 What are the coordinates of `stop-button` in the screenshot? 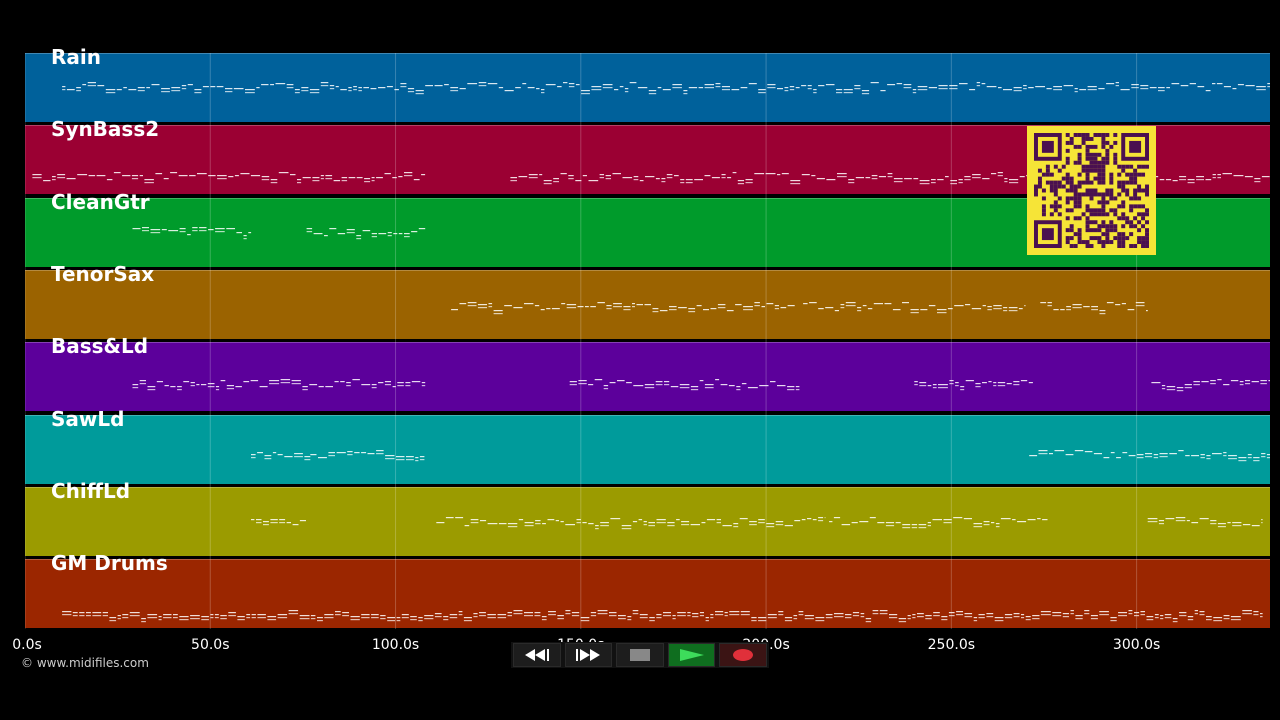 It's located at (640, 655).